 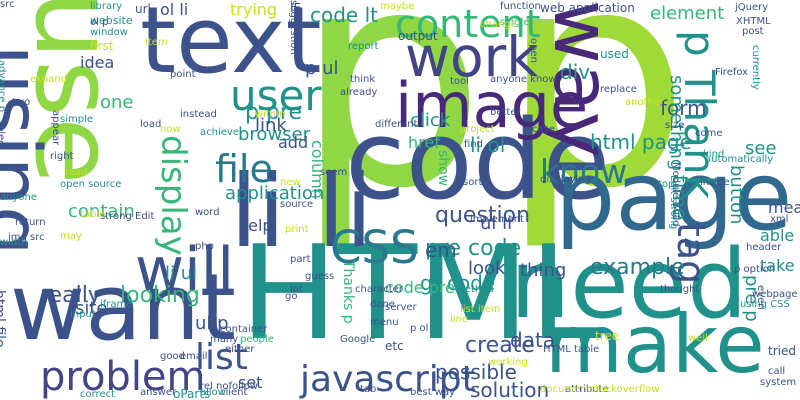 I want to click on word-problem: problem, so click(x=123, y=377).